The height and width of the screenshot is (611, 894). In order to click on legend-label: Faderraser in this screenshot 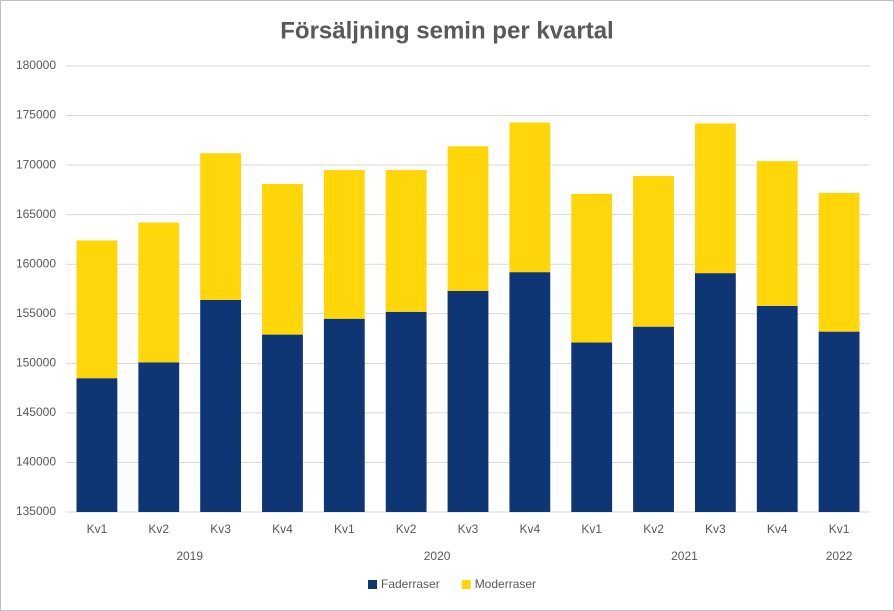, I will do `click(410, 584)`.